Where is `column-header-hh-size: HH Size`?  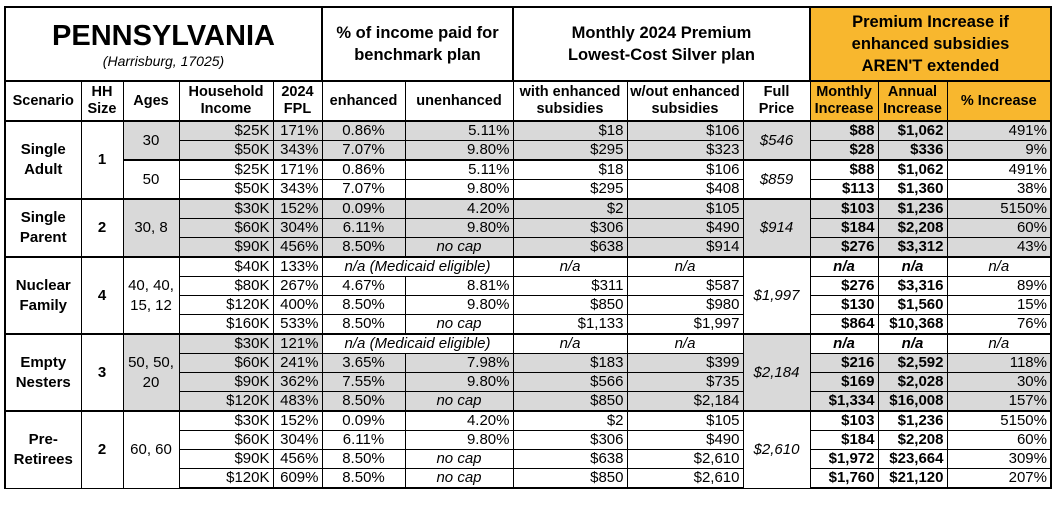 column-header-hh-size: HH Size is located at coordinates (102, 101).